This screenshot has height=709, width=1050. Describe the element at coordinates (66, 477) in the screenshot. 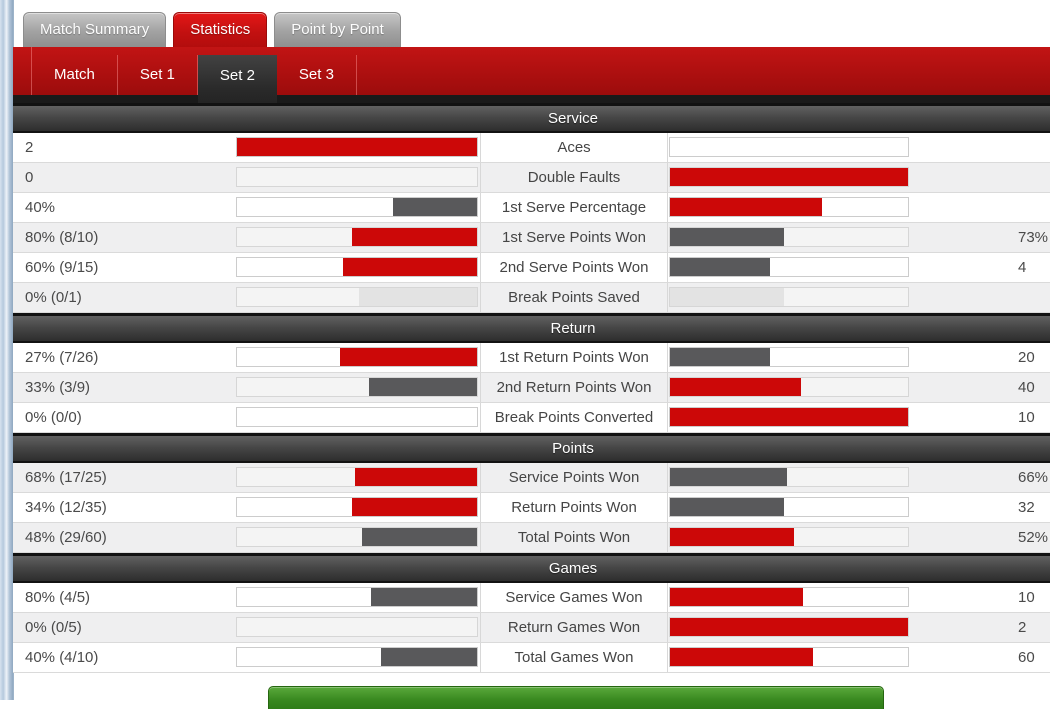

I see `left-value: 68% (17/25)` at that location.